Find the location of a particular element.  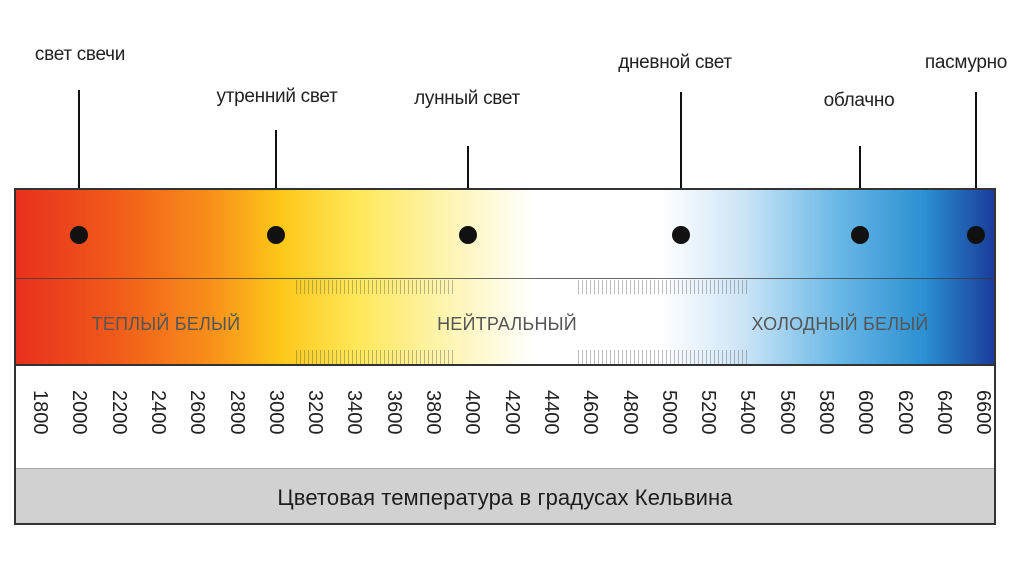

marker-dot-morning is located at coordinates (276, 235).